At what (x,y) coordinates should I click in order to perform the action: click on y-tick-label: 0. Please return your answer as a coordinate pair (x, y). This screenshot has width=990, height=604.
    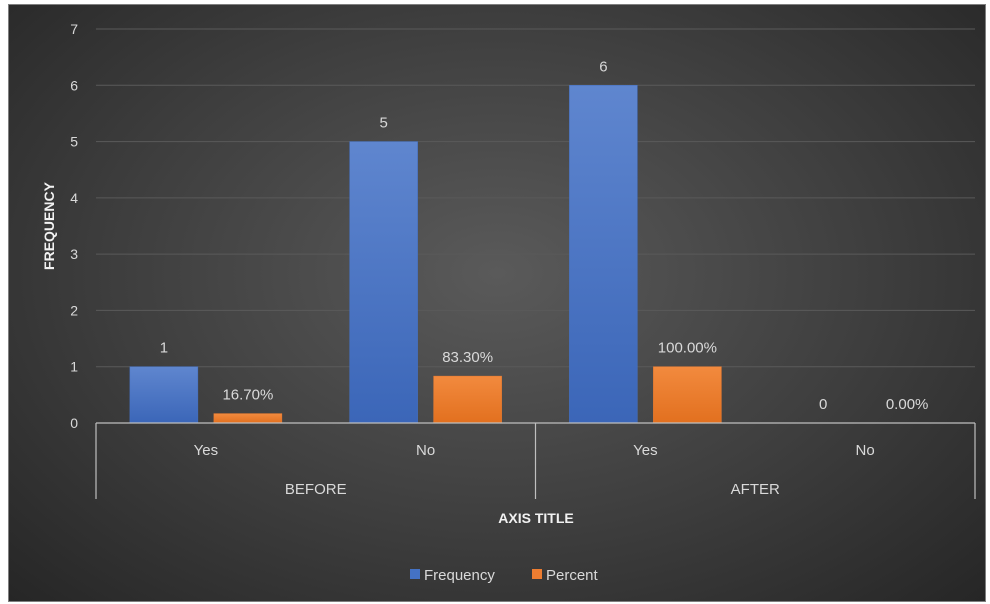
    Looking at the image, I should click on (74, 423).